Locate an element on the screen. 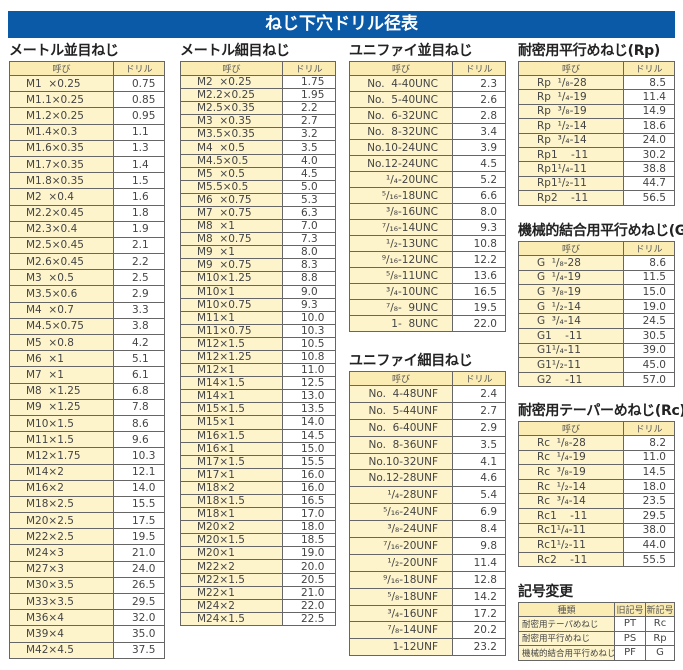 Image resolution: width=683 pixels, height=670 pixels. section-title: 記号変更 is located at coordinates (545, 592).